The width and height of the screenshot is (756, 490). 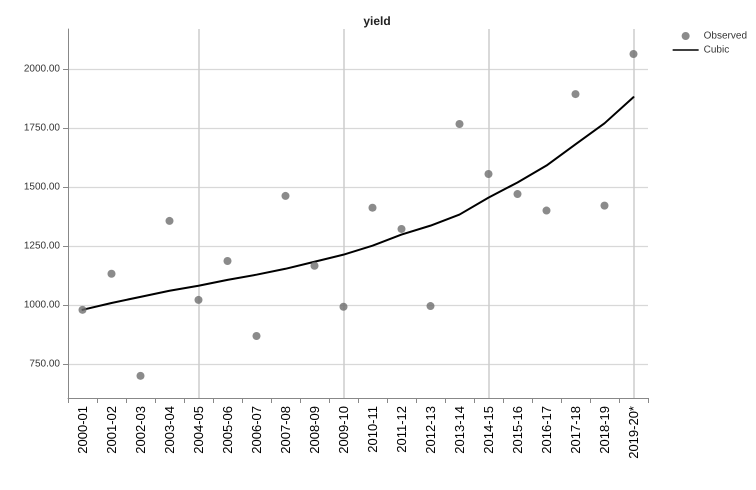 What do you see at coordinates (430, 430) in the screenshot?
I see `x-tick-label: 2012-13` at bounding box center [430, 430].